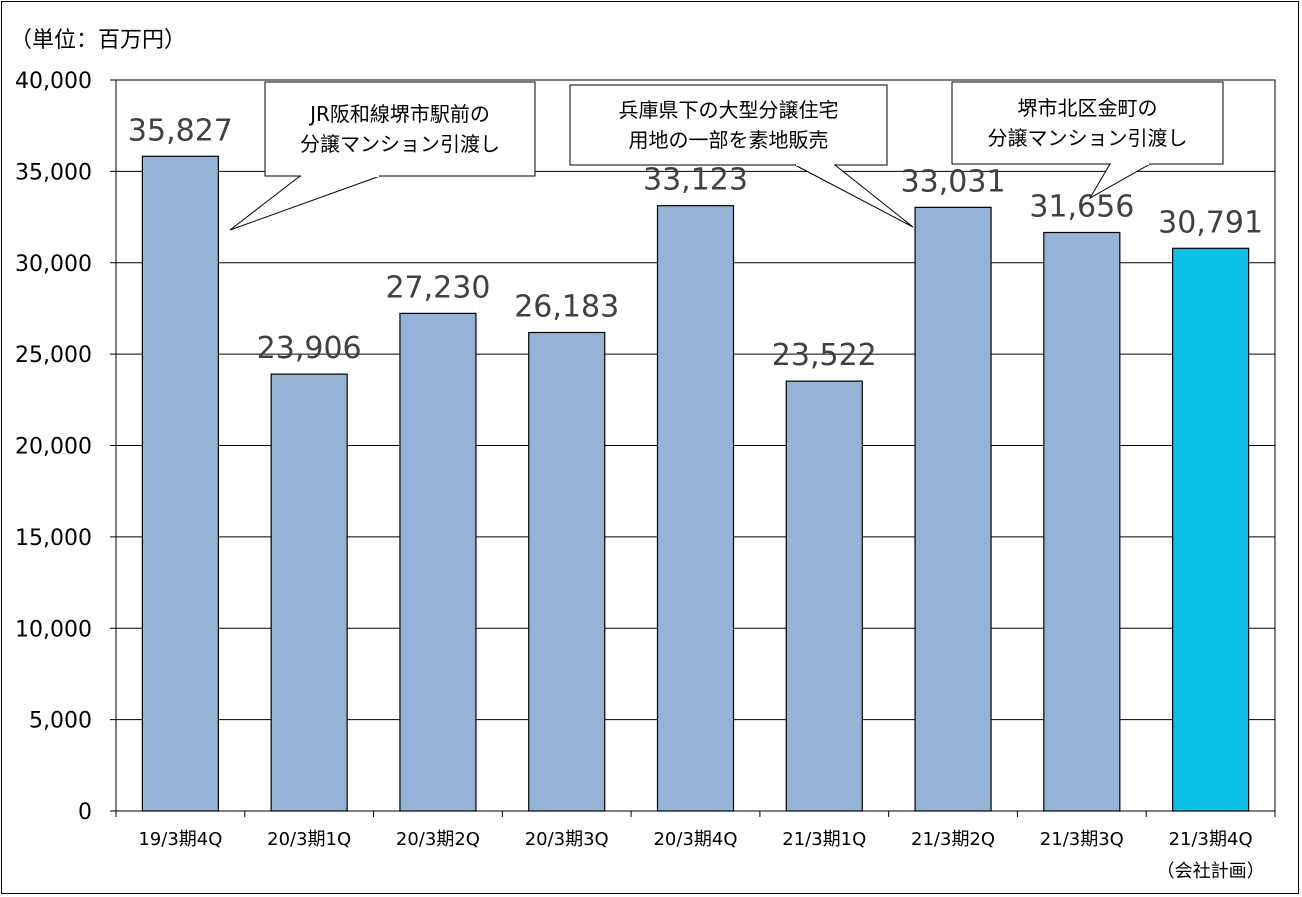  What do you see at coordinates (824, 355) in the screenshot?
I see `data-label: 23,522` at bounding box center [824, 355].